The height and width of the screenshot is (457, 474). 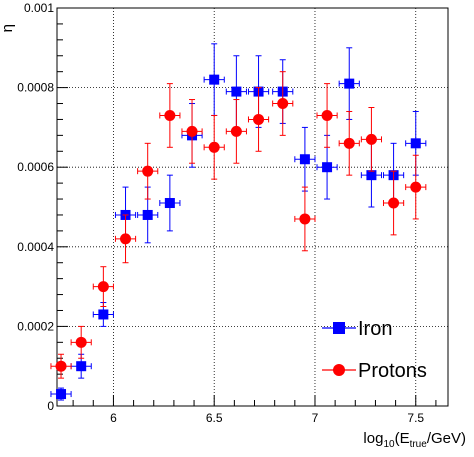 What do you see at coordinates (35, 167) in the screenshot?
I see `y-tick-label: 0.0006` at bounding box center [35, 167].